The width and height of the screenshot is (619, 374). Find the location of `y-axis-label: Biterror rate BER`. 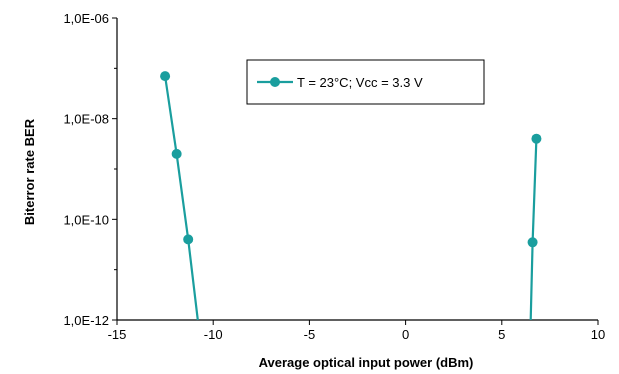

y-axis-label: Biterror rate BER is located at coordinates (29, 171).